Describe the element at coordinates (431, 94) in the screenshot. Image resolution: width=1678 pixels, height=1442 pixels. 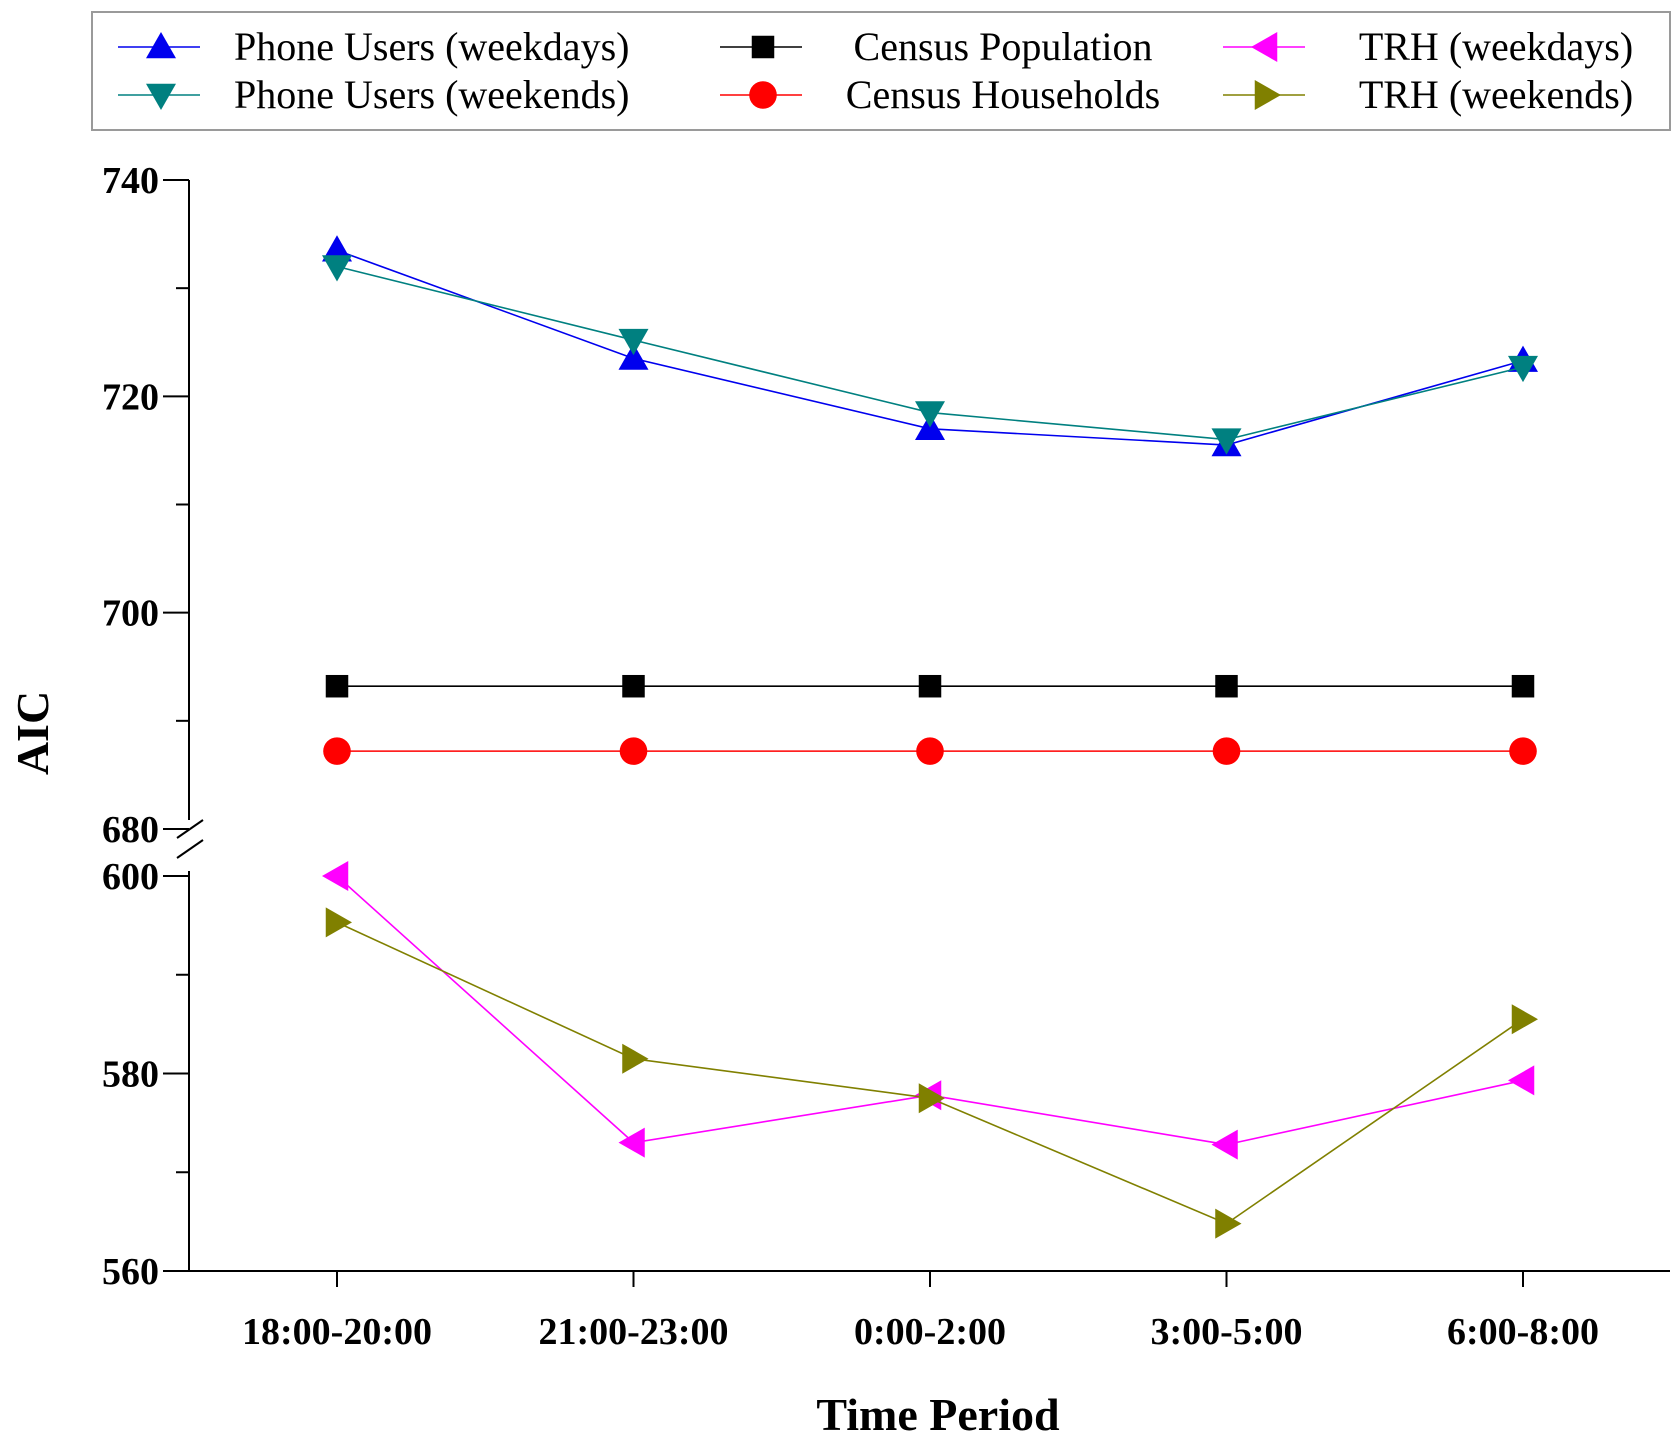
I see `legend-label: Phone Users (weekends)` at that location.